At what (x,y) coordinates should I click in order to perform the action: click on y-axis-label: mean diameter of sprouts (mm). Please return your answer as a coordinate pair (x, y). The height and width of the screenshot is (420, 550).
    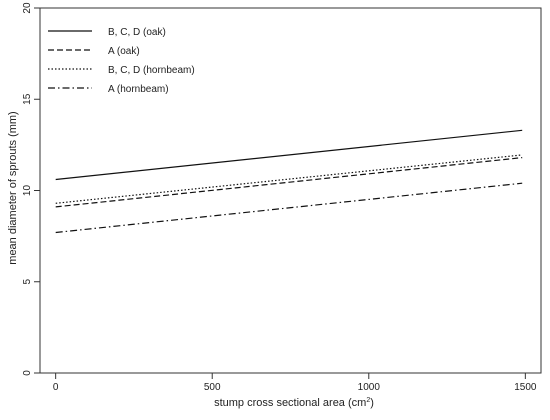
    Looking at the image, I should click on (13, 187).